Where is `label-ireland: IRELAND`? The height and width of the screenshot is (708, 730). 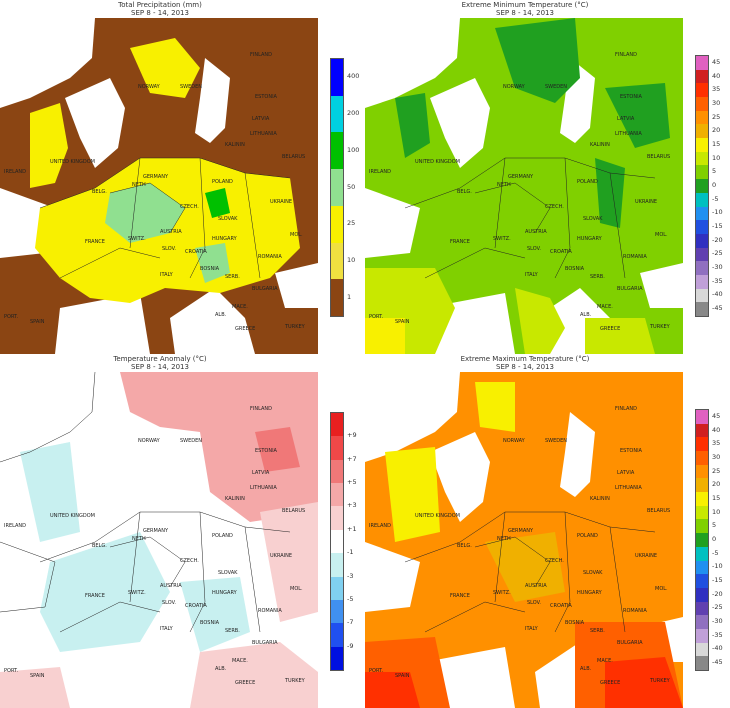 label-ireland: IRELAND is located at coordinates (380, 172).